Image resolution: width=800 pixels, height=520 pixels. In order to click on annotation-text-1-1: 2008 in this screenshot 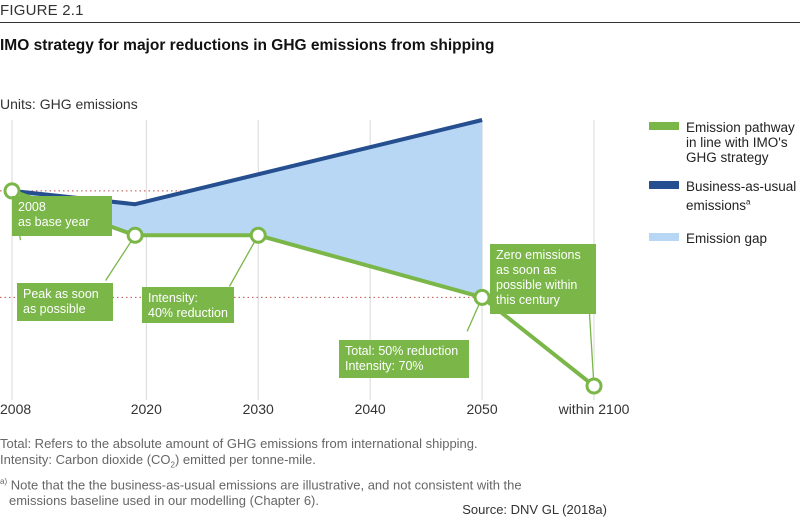, I will do `click(32, 207)`.